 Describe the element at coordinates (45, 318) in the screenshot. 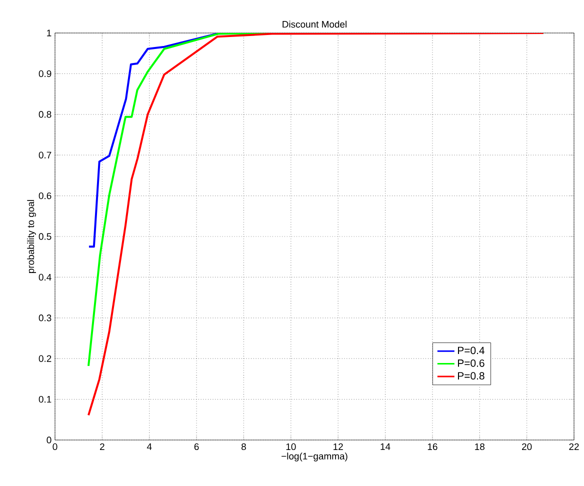

I see `y-tick-label: 0.3` at that location.